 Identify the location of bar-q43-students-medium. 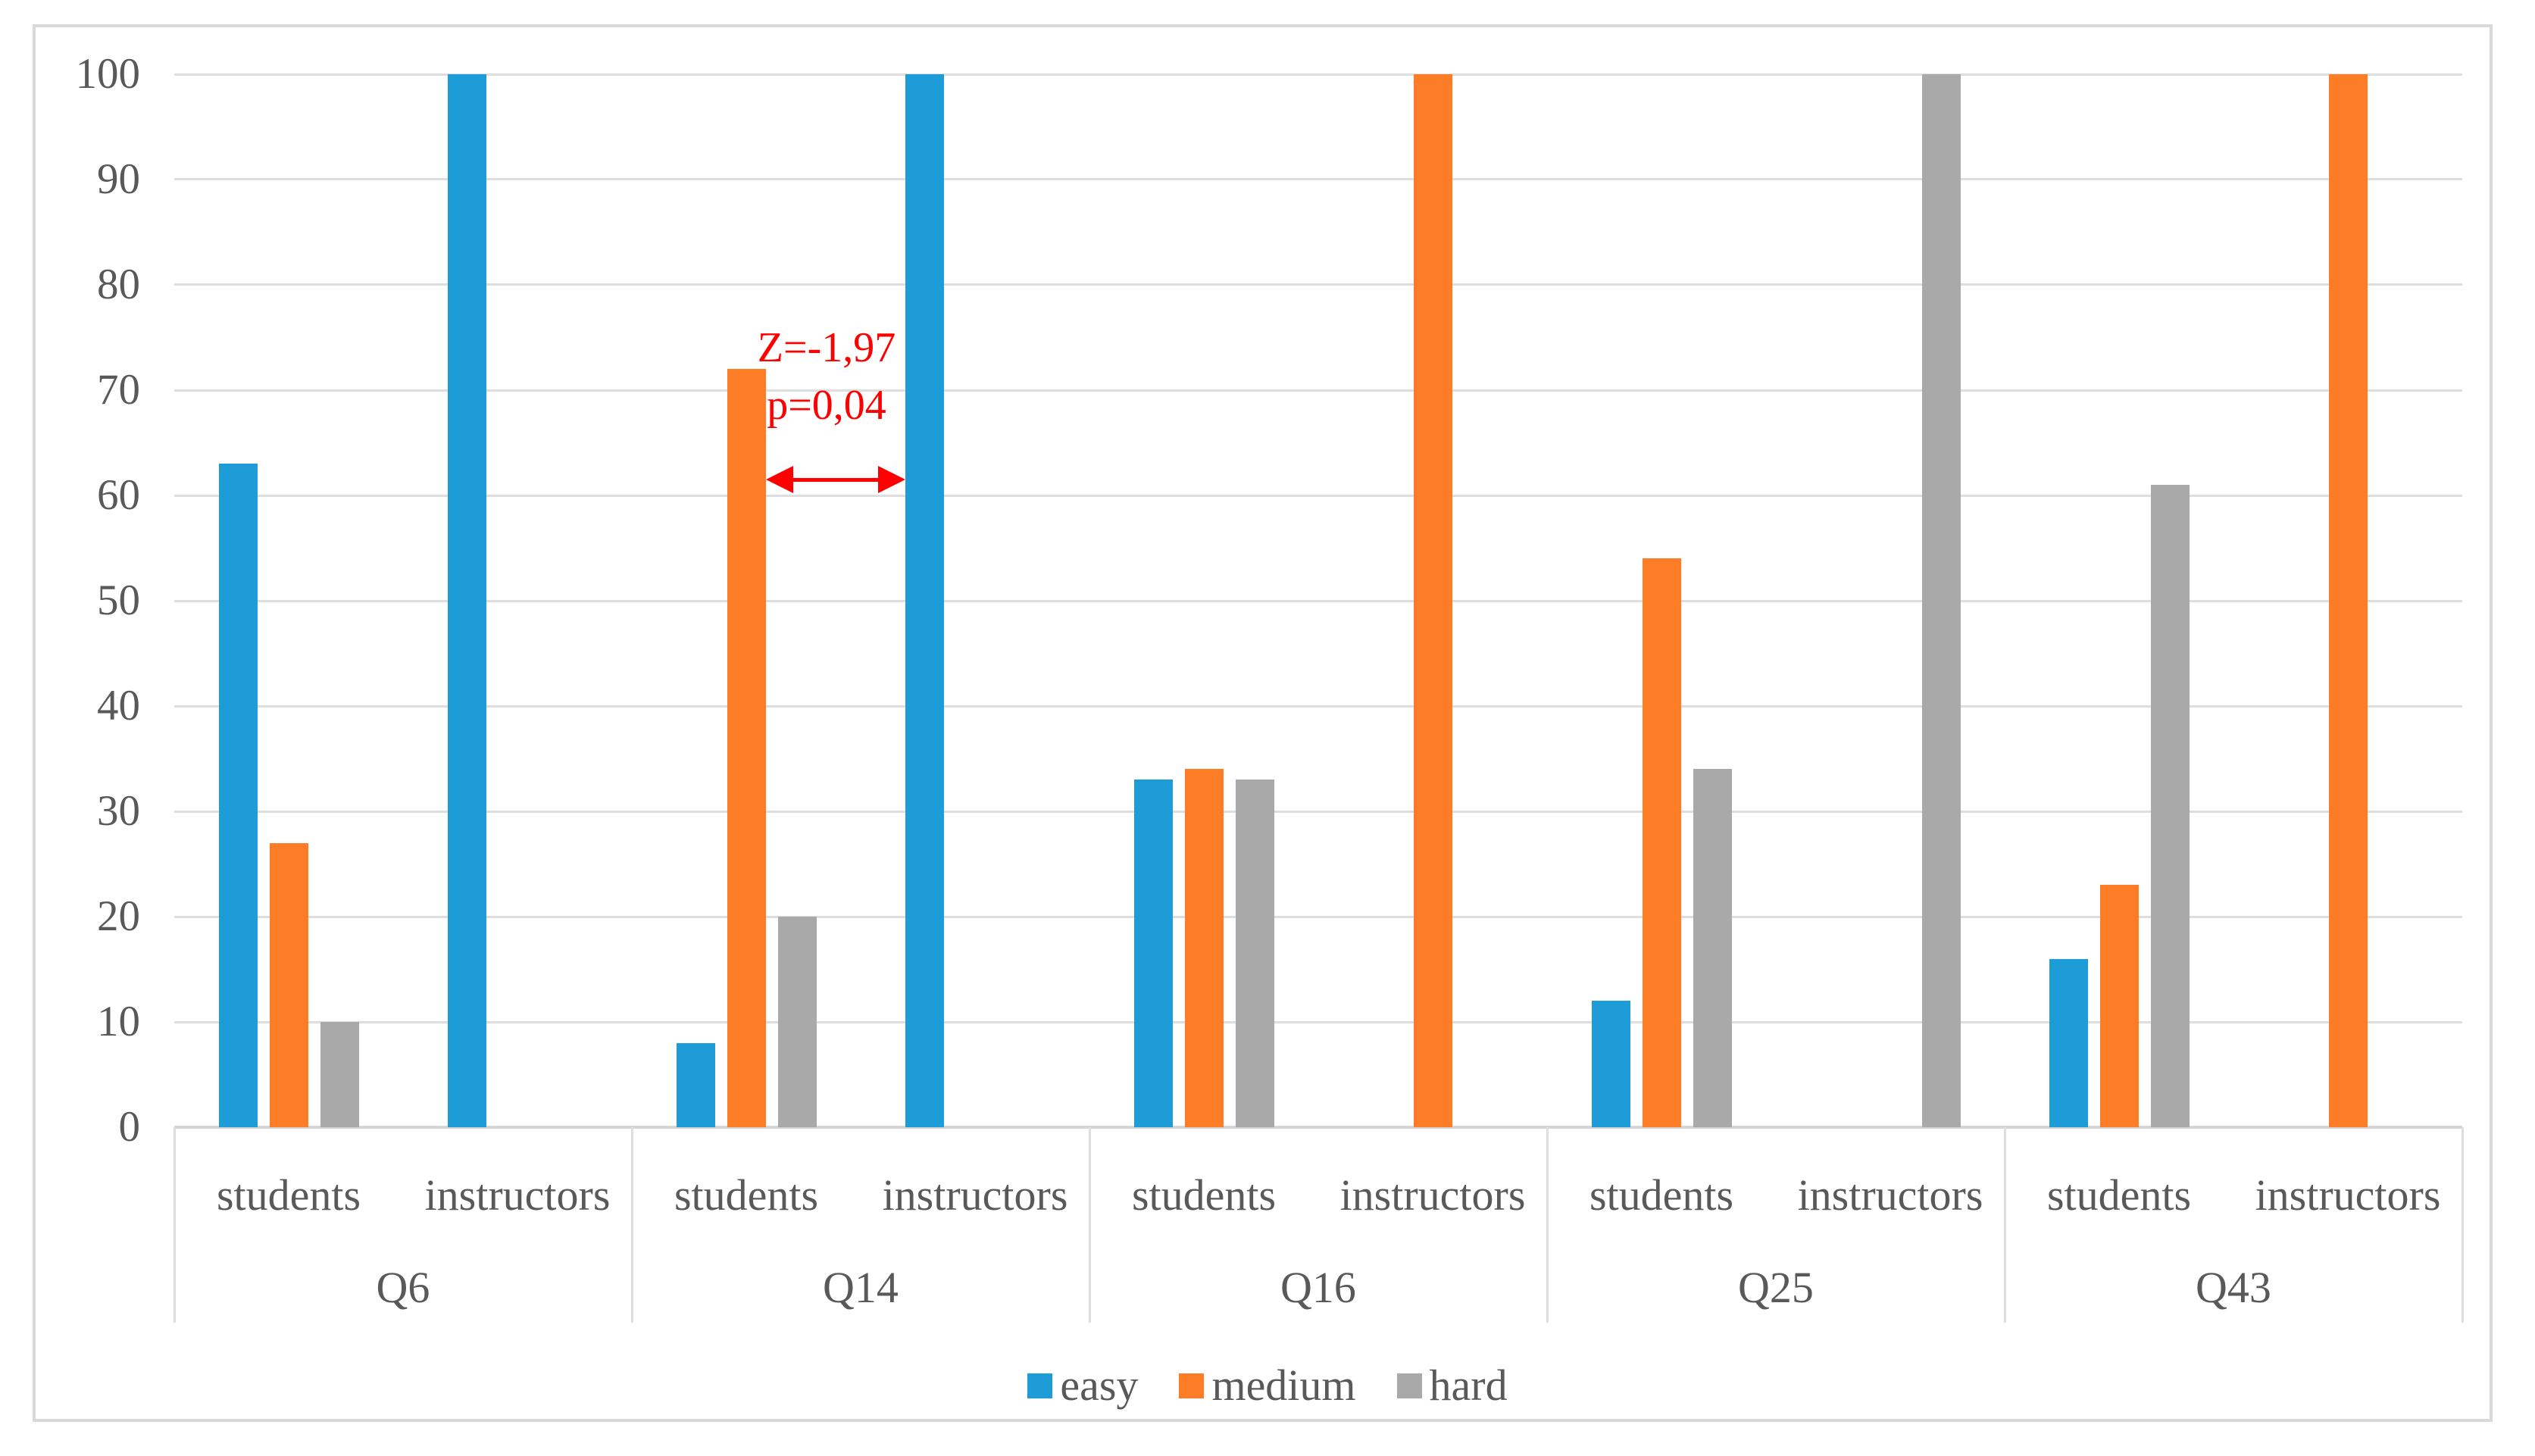
(2119, 1006).